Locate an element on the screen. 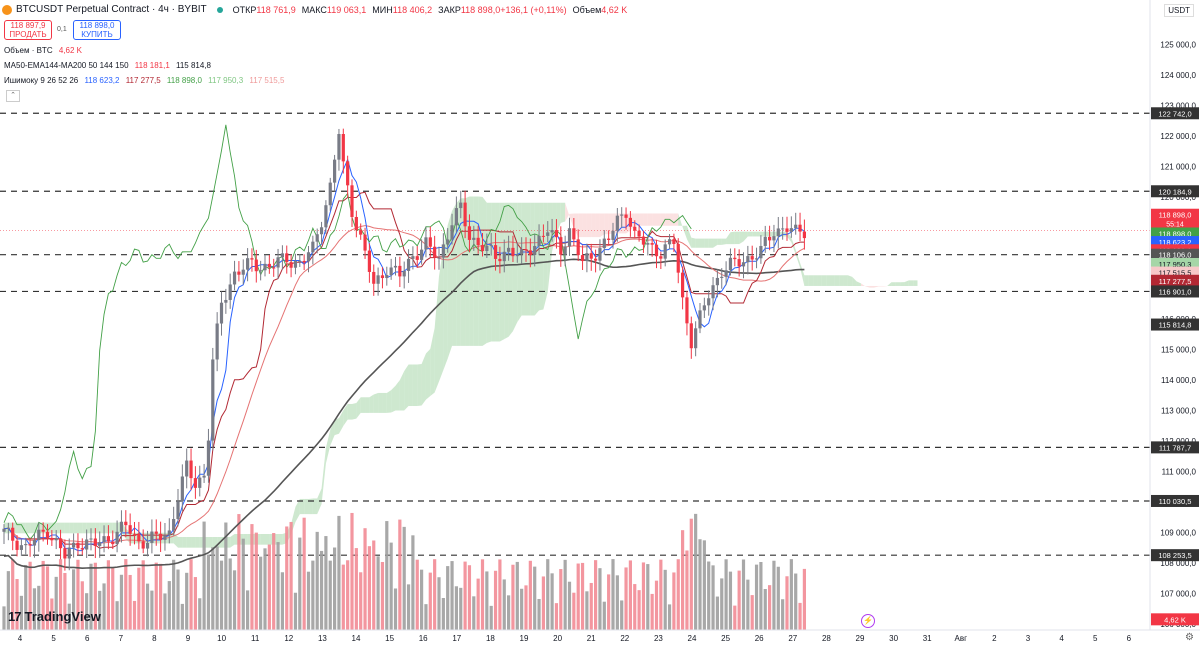 The image size is (1200, 648). x-tick-label: 31 is located at coordinates (927, 638).